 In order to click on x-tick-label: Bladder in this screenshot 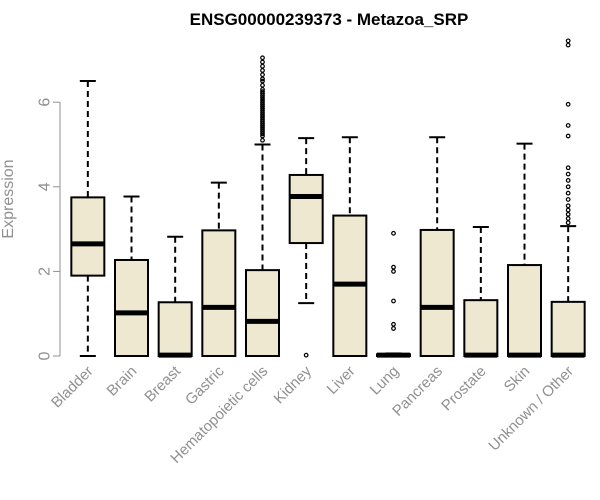, I will do `click(72, 387)`.